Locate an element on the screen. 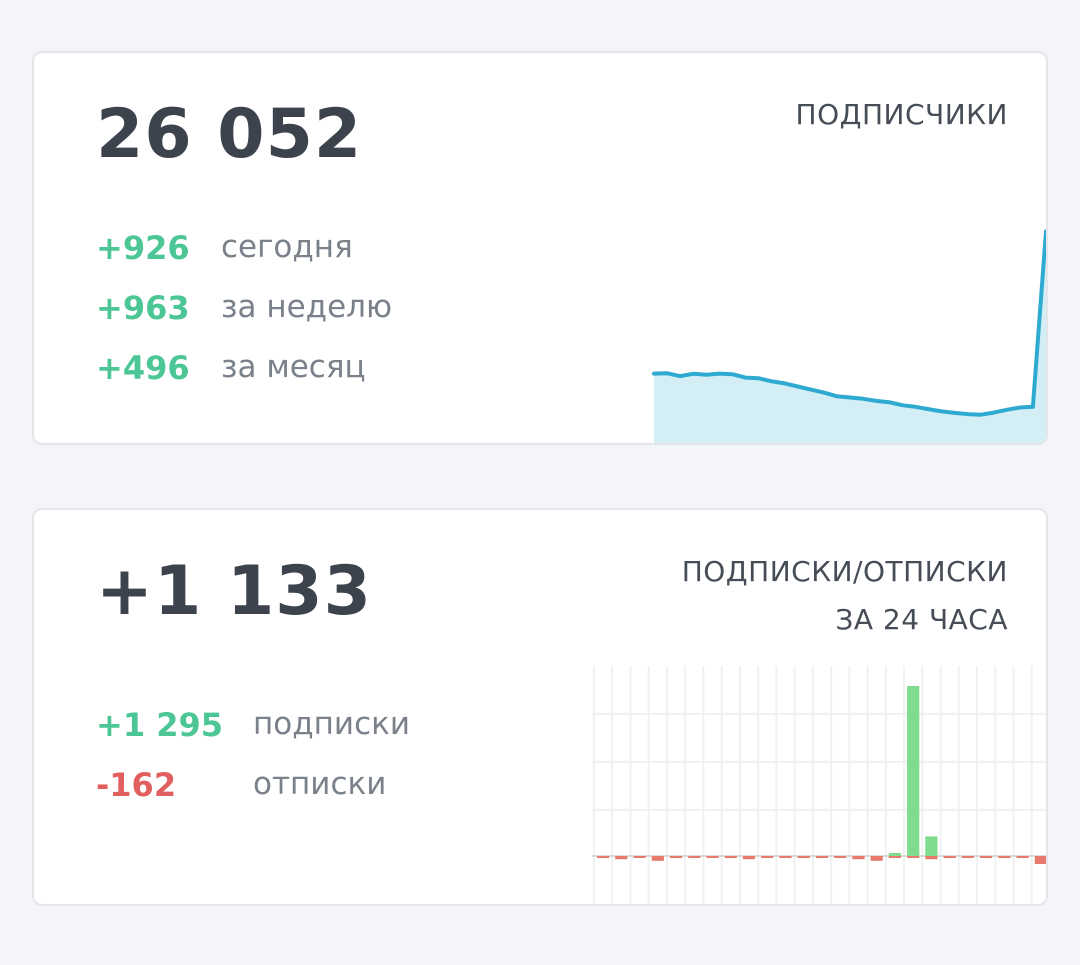 This screenshot has width=1080, height=965. trend-line is located at coordinates (849, 323).